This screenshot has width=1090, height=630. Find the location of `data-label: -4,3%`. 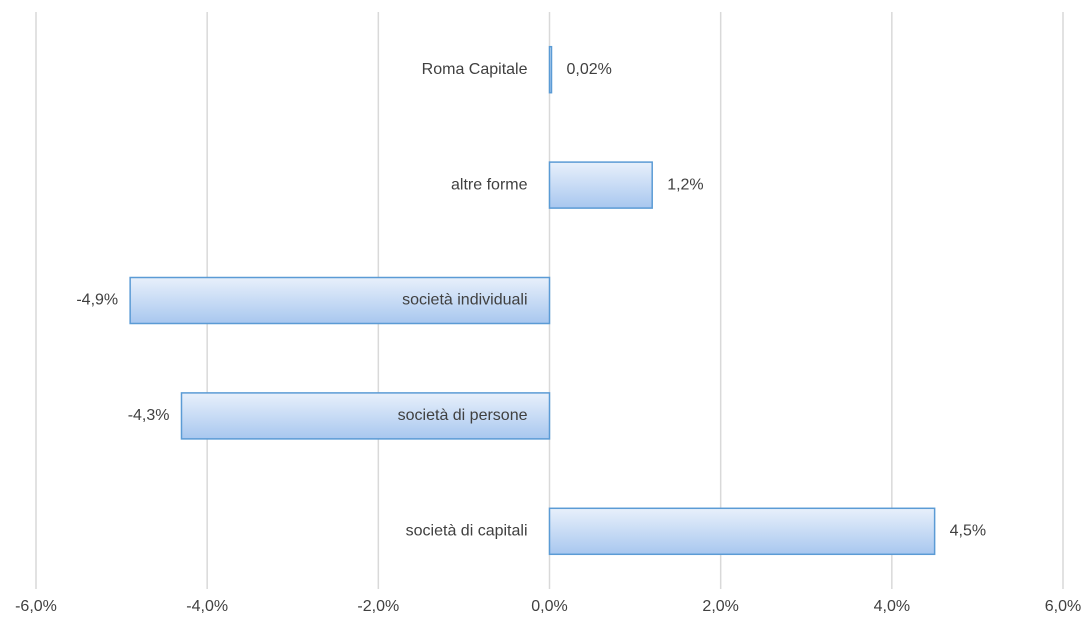

data-label: -4,3% is located at coordinates (149, 415).